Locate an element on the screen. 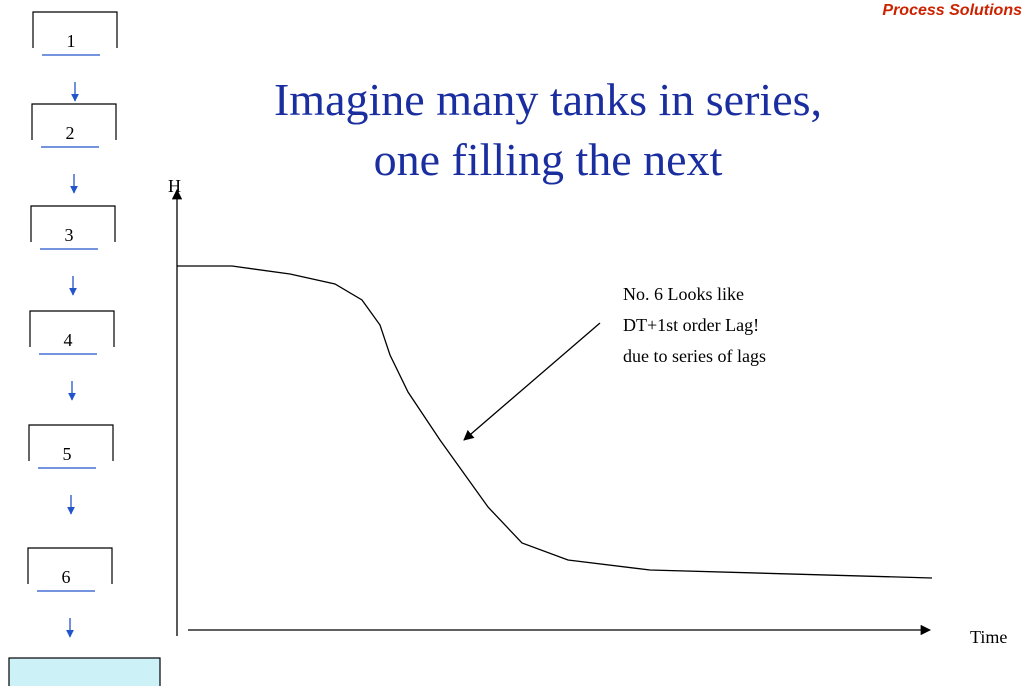 This screenshot has height=686, width=1031. y-axis-label: H is located at coordinates (174, 186).